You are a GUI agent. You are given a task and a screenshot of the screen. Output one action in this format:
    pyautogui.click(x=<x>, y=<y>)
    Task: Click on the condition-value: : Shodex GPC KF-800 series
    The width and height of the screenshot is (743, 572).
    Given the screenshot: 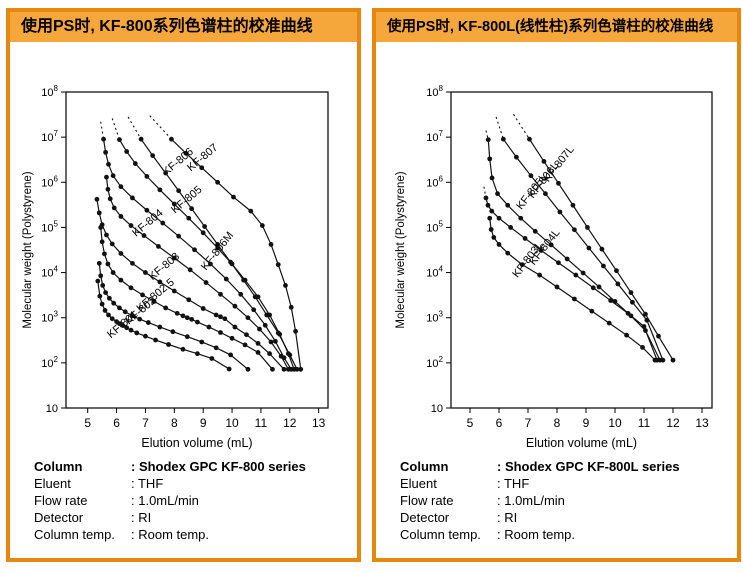 What is the action you would take?
    pyautogui.click(x=218, y=466)
    